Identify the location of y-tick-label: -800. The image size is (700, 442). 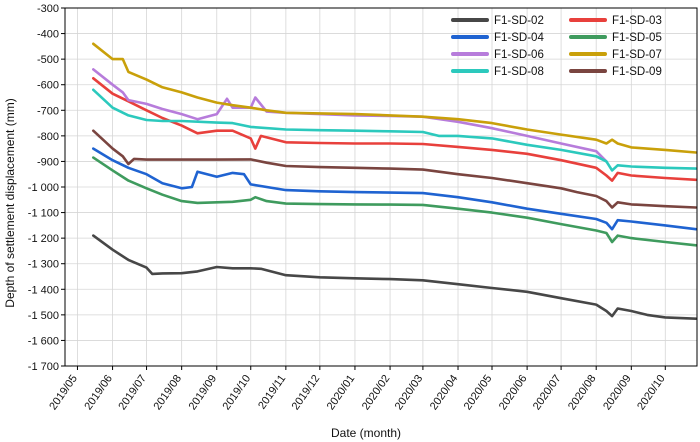
(48, 137).